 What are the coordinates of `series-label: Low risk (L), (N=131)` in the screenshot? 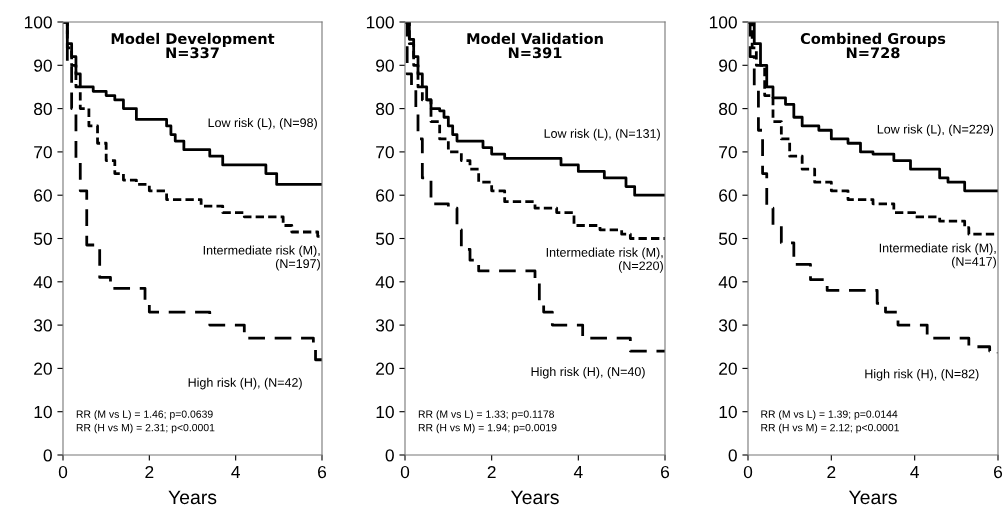 It's located at (602, 134).